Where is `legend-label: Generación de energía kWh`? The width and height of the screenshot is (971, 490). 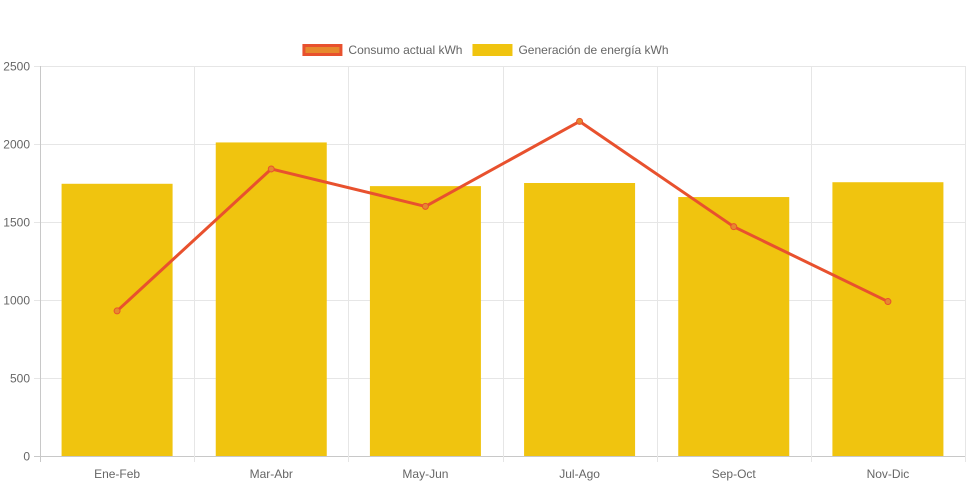
legend-label: Generación de energía kWh is located at coordinates (593, 50).